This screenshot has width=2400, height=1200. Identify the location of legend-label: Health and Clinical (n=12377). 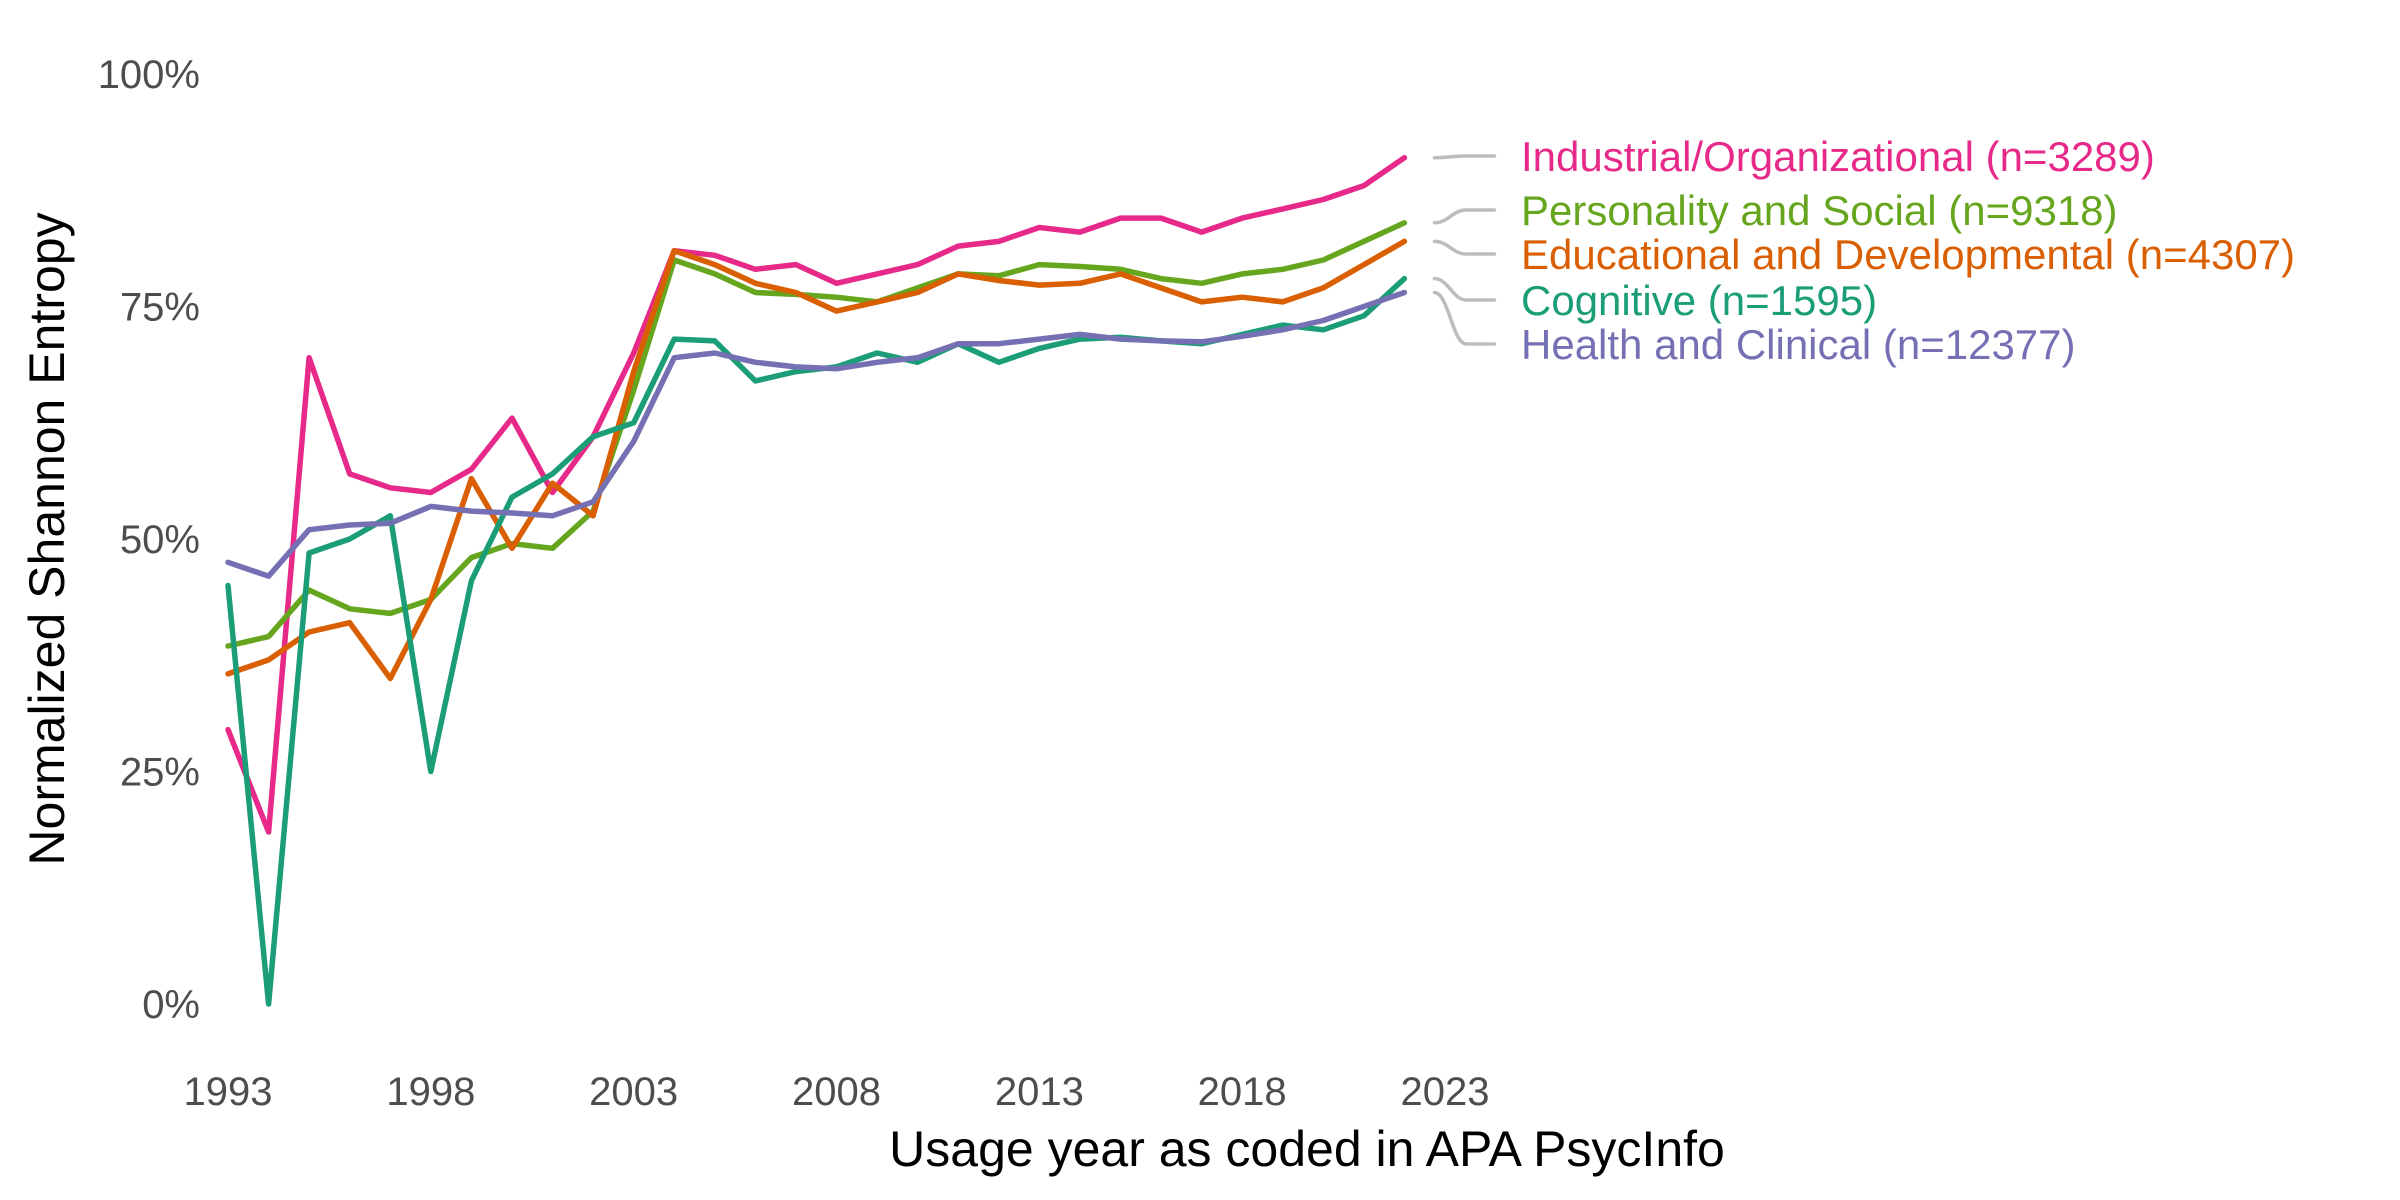
(1798, 344).